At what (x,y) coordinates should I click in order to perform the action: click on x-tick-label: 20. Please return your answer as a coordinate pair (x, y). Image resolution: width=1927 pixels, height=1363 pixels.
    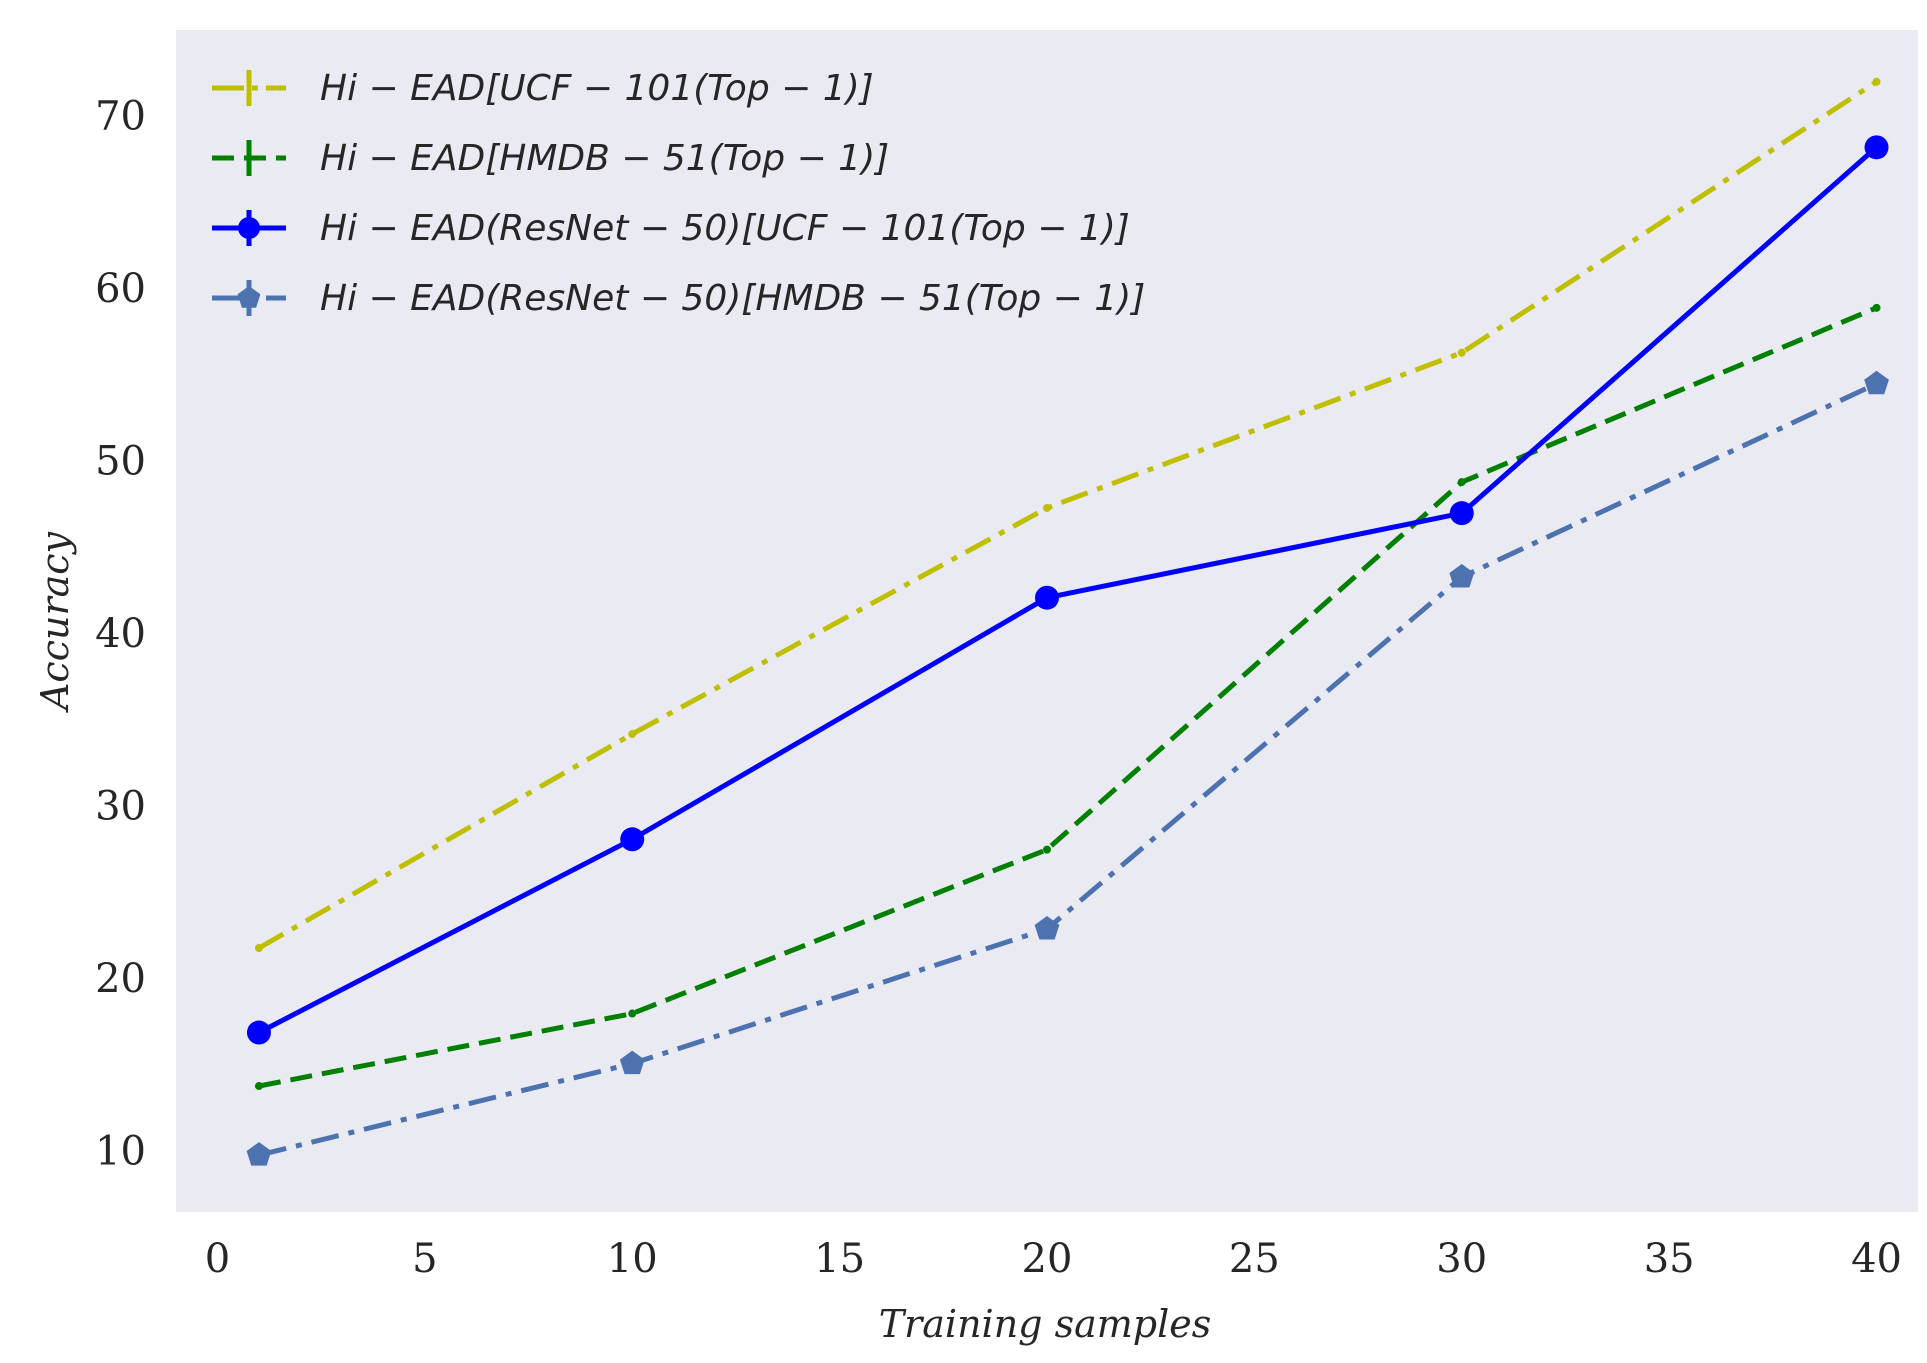
    Looking at the image, I should click on (1047, 1259).